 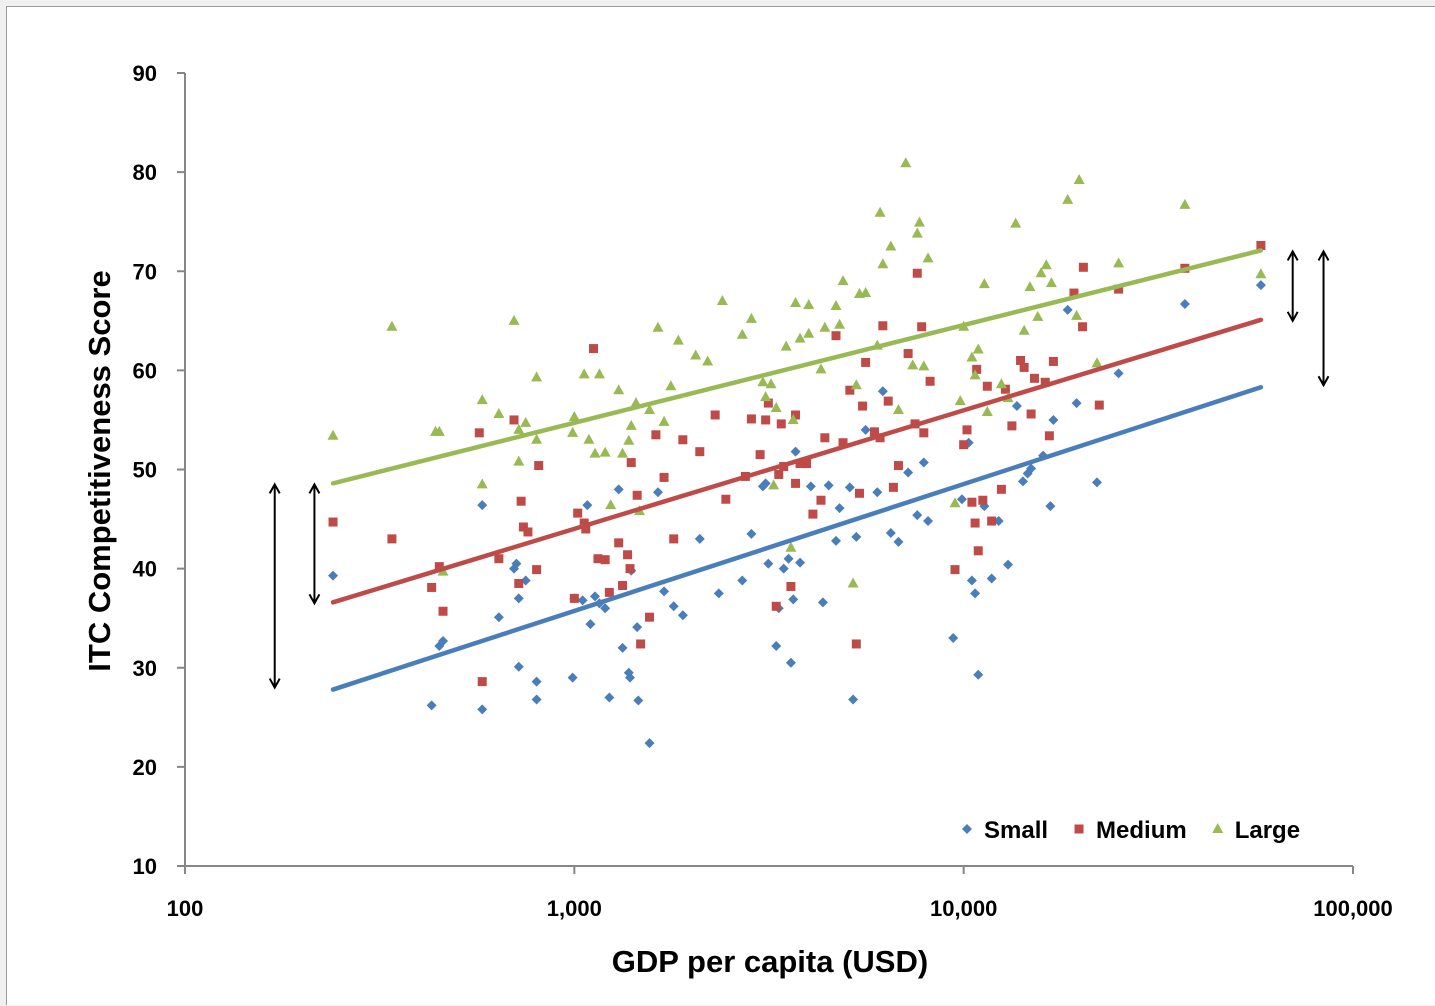 I want to click on x-tick-label: 100, so click(x=185, y=908).